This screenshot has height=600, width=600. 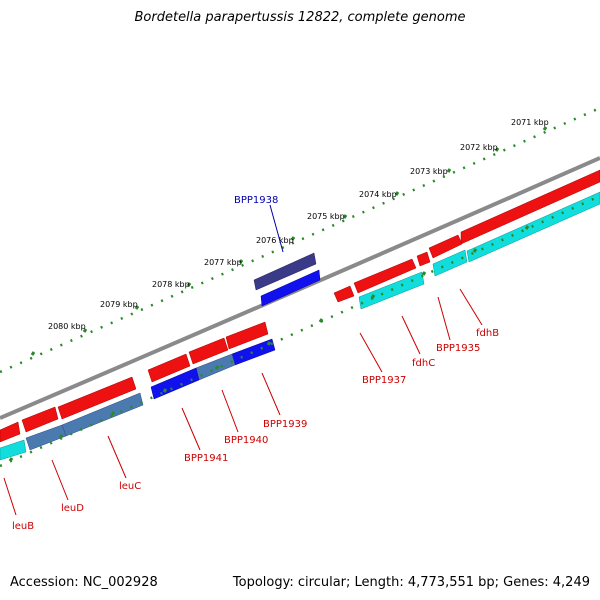 What do you see at coordinates (23, 526) in the screenshot?
I see `gene-label-leub: leuB` at bounding box center [23, 526].